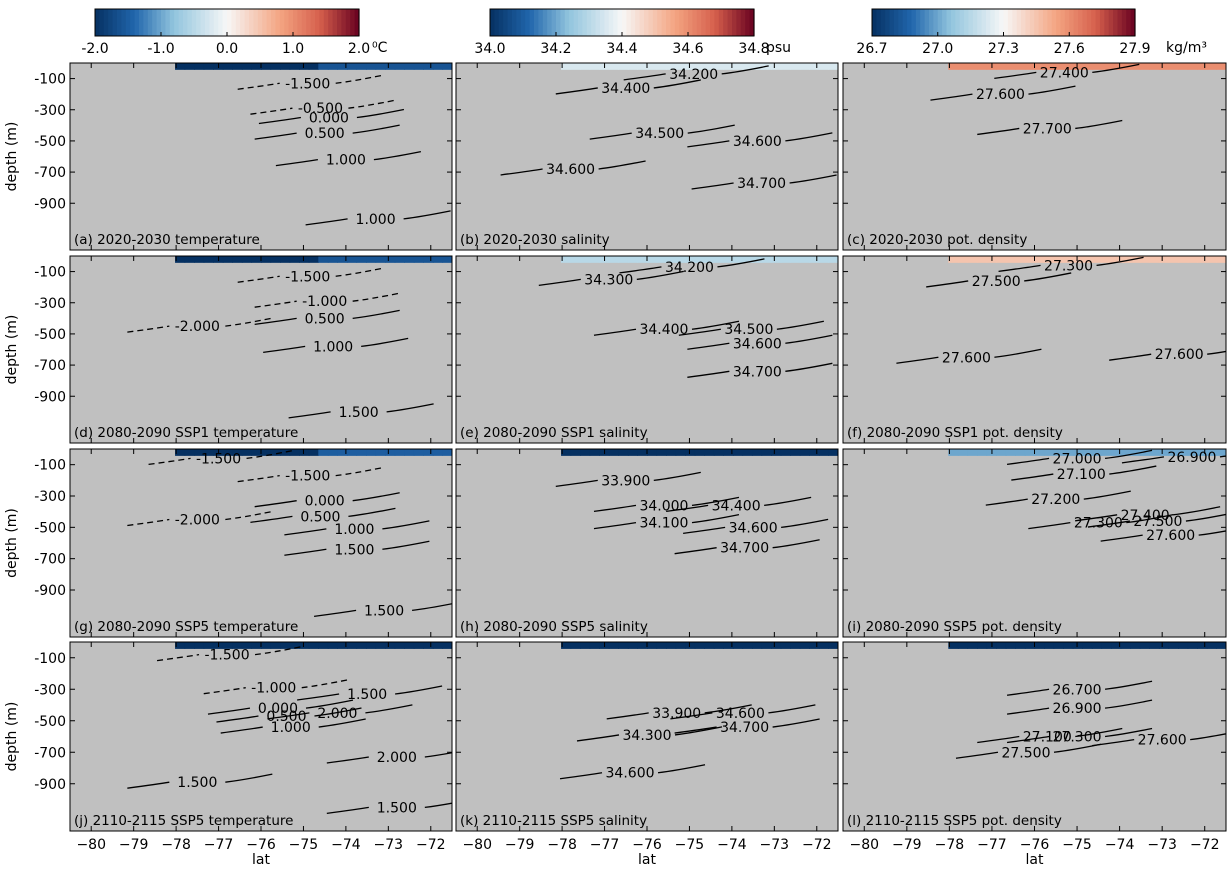  Describe the element at coordinates (687, 49) in the screenshot. I see `colorbar-tick-label: 34.6` at that location.